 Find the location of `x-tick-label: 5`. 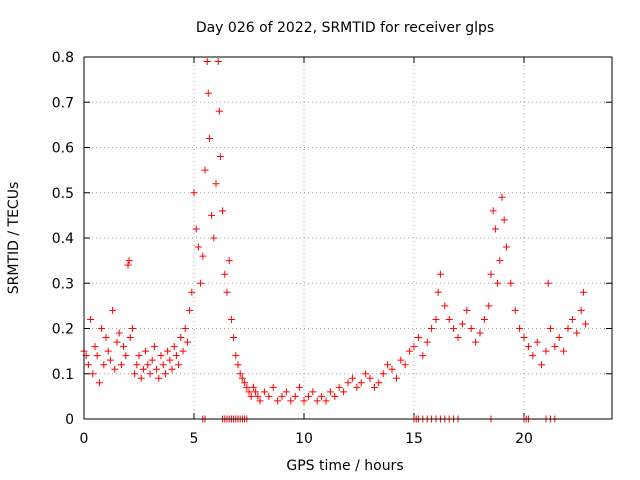

x-tick-label: 5 is located at coordinates (194, 439).